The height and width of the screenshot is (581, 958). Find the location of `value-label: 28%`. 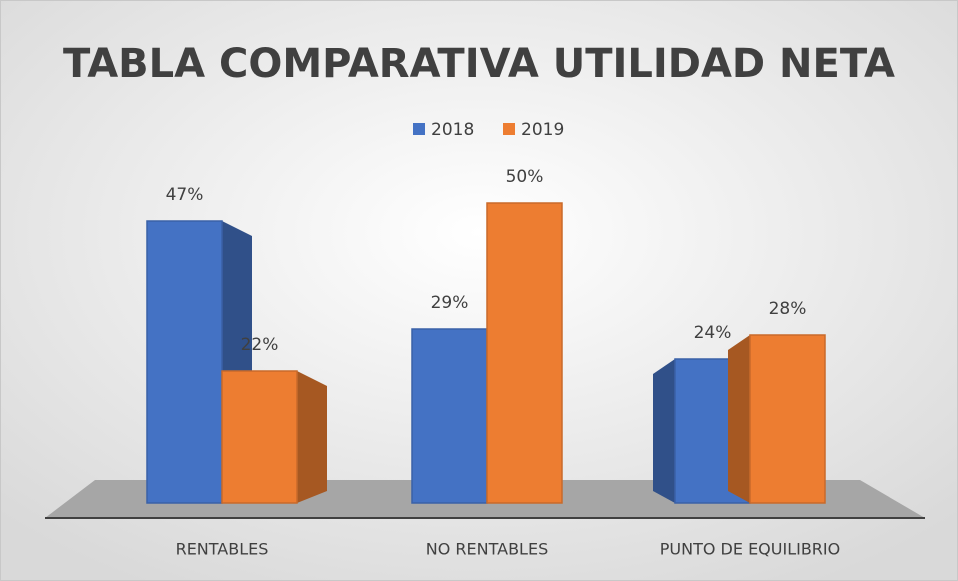

value-label: 28% is located at coordinates (788, 309).